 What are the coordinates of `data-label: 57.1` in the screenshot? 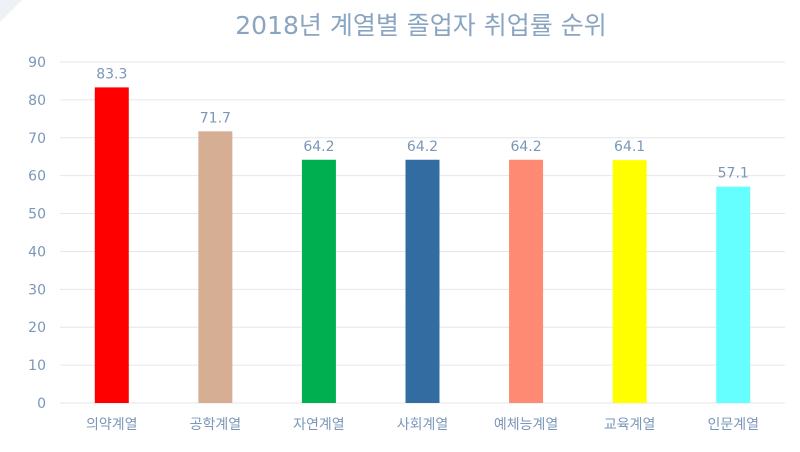 It's located at (733, 174).